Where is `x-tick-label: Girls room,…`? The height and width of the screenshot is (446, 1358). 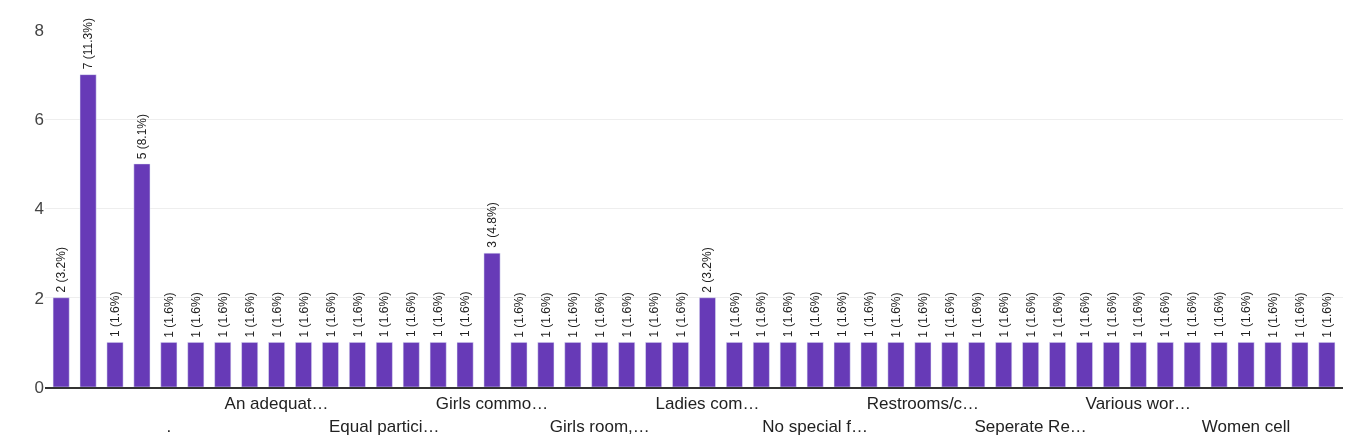 x-tick-label: Girls room,… is located at coordinates (599, 426).